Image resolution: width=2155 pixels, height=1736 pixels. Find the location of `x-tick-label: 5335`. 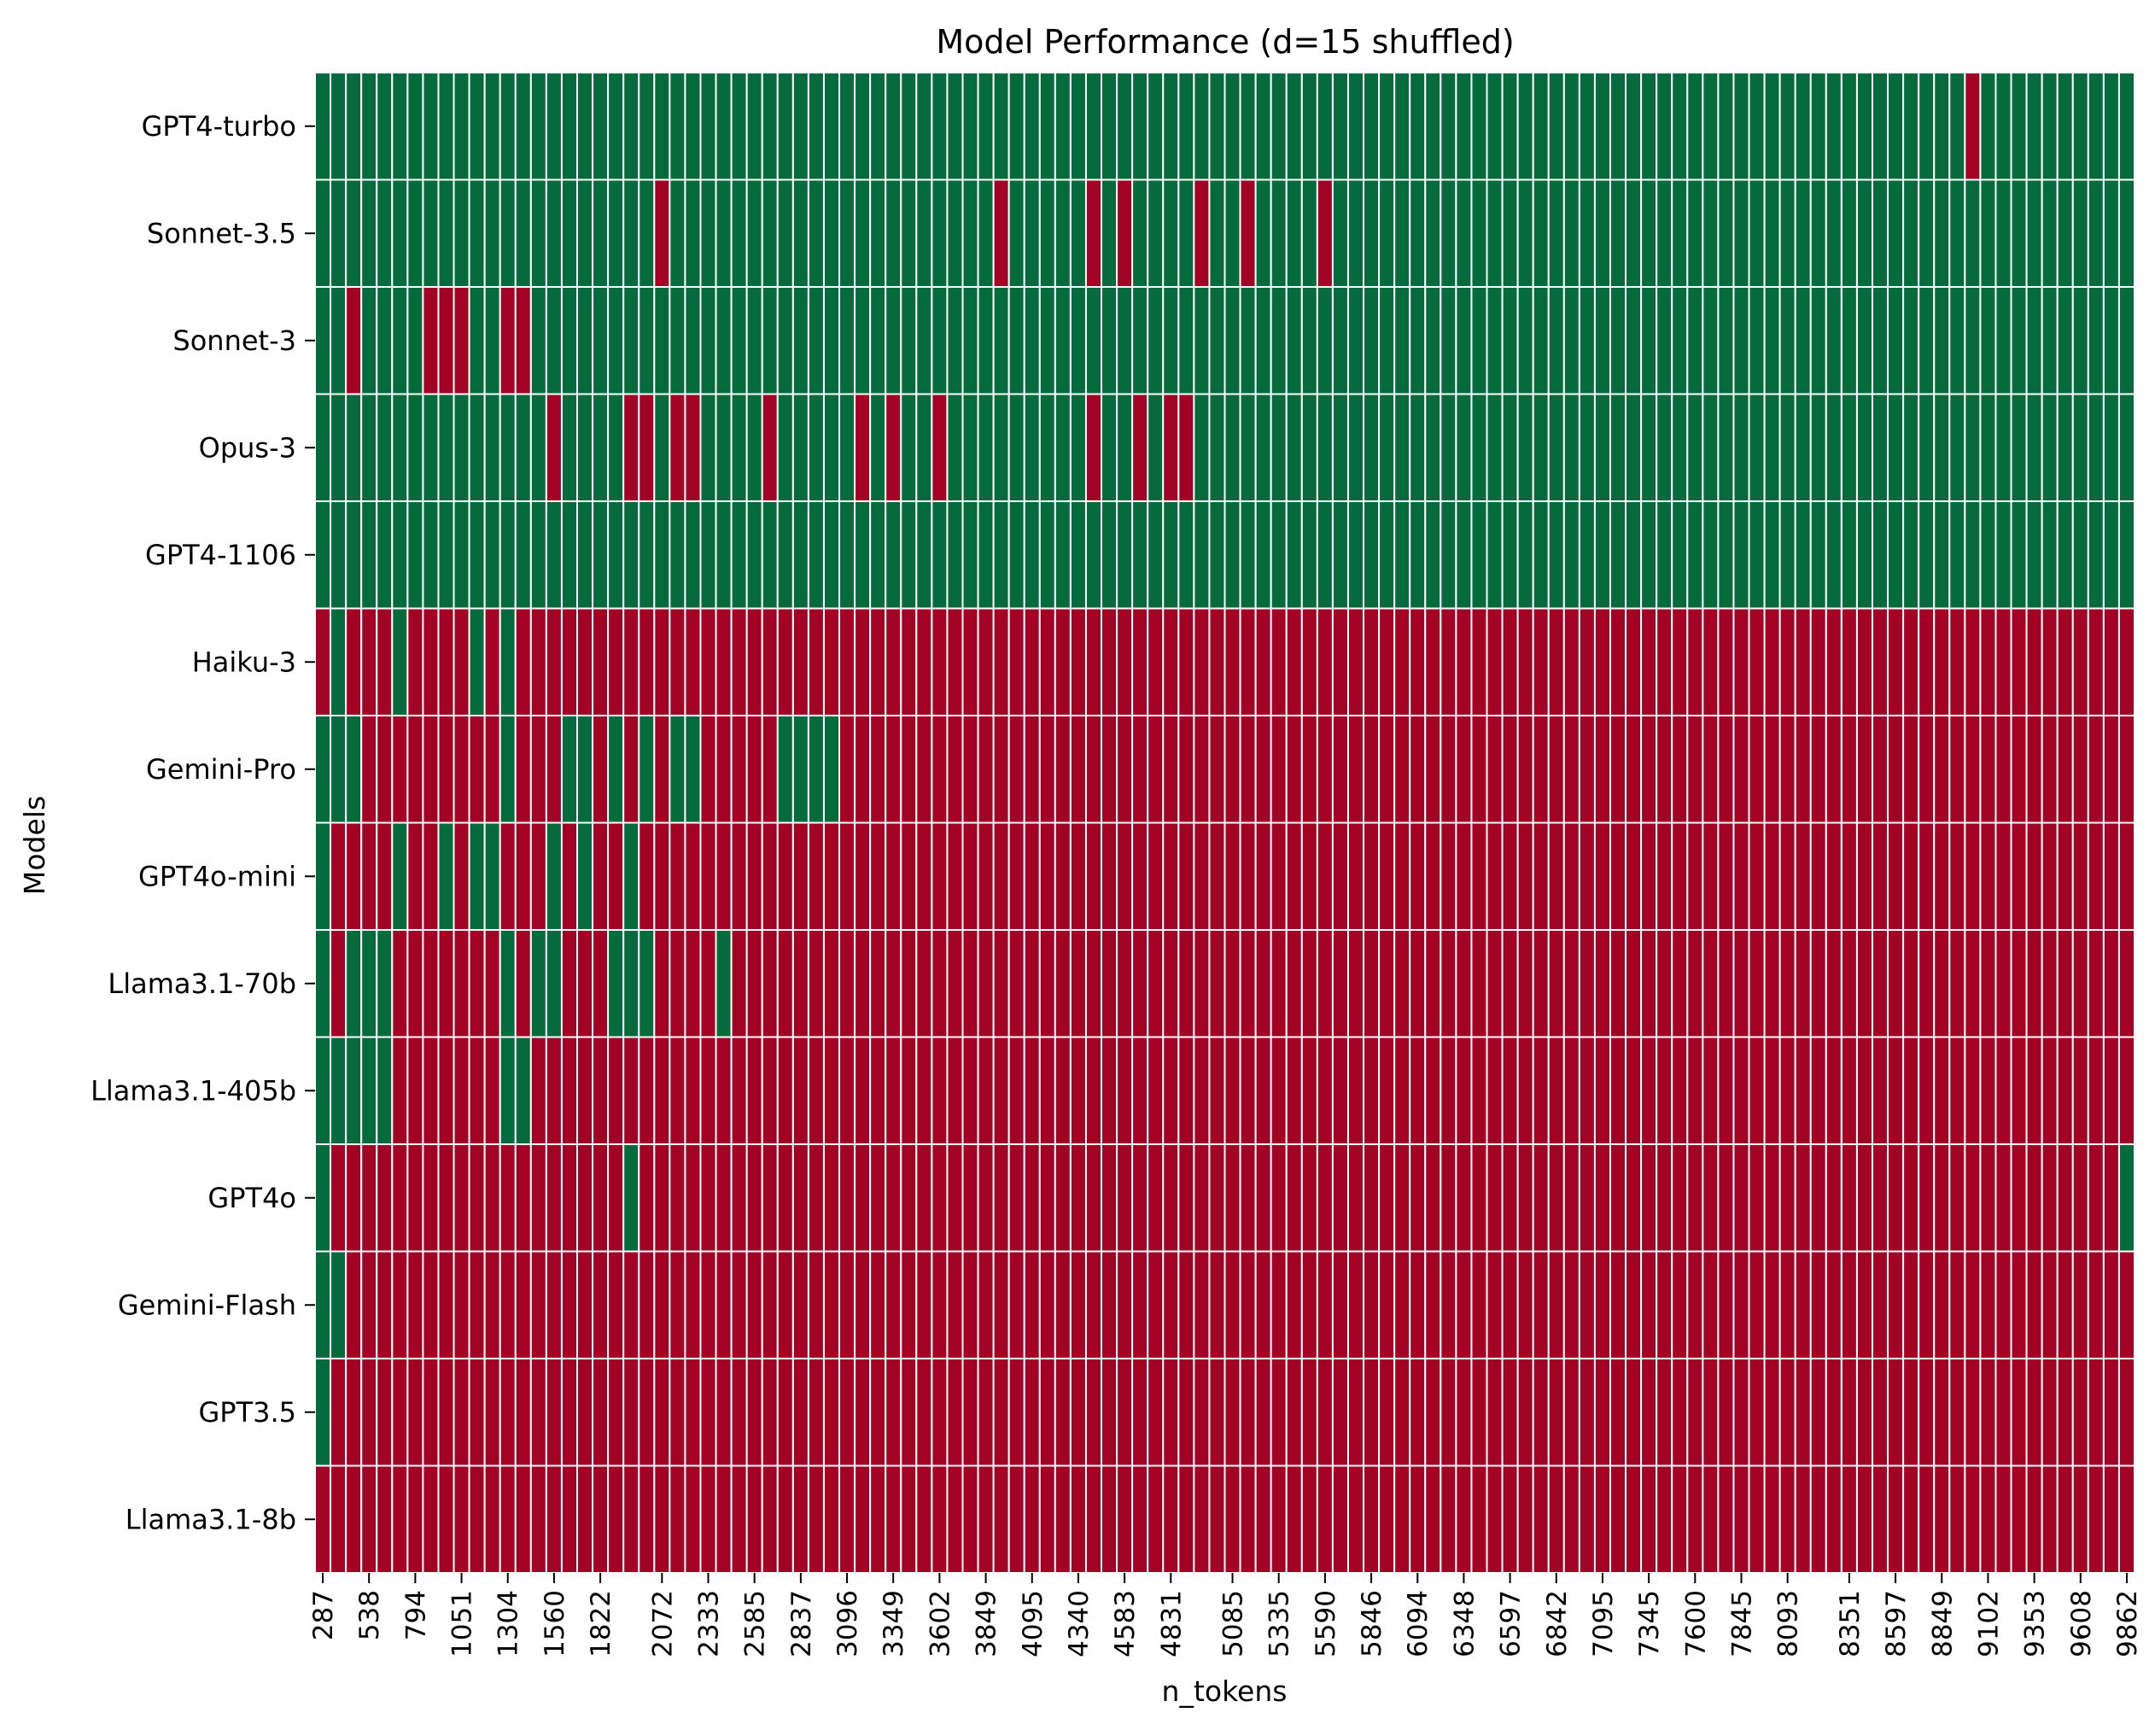

x-tick-label: 5335 is located at coordinates (1279, 1623).